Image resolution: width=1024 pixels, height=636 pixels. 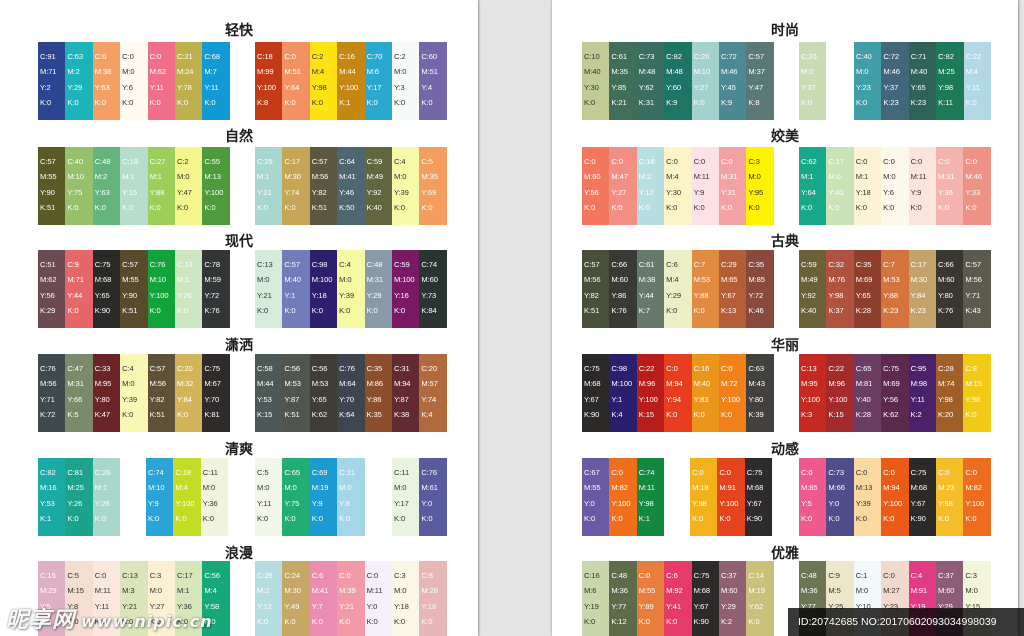 I want to click on color-swatch: C:61 M:35 Y:85 K:21, so click(x=623, y=81).